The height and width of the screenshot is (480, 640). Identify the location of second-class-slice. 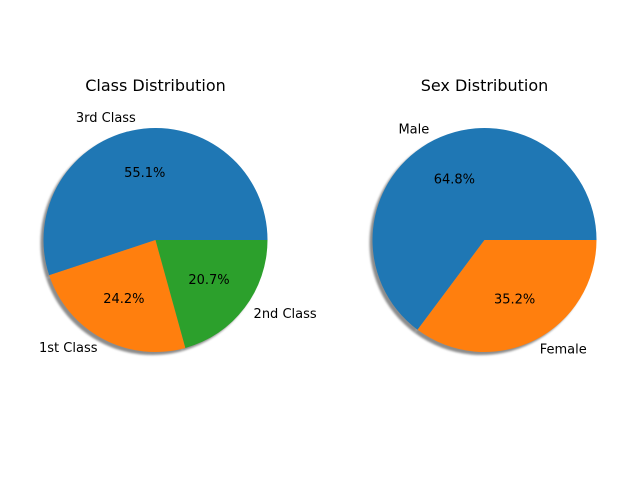
(211, 294).